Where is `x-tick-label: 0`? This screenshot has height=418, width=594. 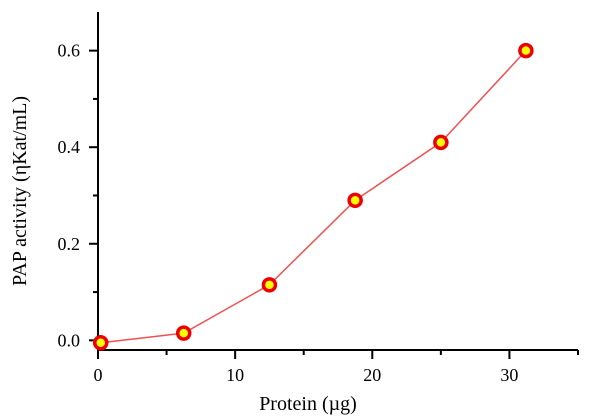 x-tick-label: 0 is located at coordinates (98, 375).